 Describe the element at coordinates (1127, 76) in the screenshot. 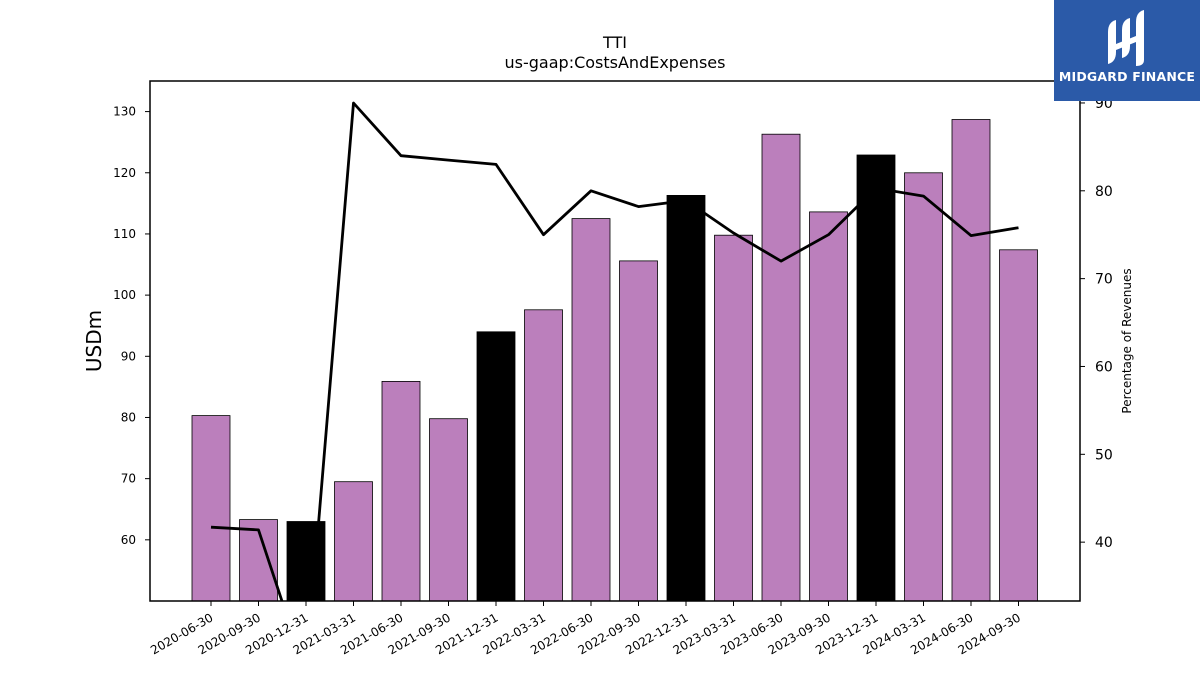

I see `logo-text: MIDGARD FINANCE` at that location.